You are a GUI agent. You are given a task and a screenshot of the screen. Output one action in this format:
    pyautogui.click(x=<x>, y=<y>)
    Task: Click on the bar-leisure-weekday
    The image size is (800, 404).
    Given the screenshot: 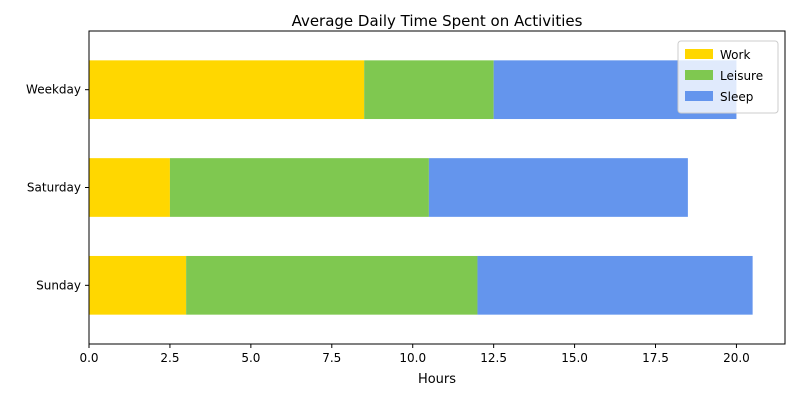 What is the action you would take?
    pyautogui.click(x=429, y=90)
    